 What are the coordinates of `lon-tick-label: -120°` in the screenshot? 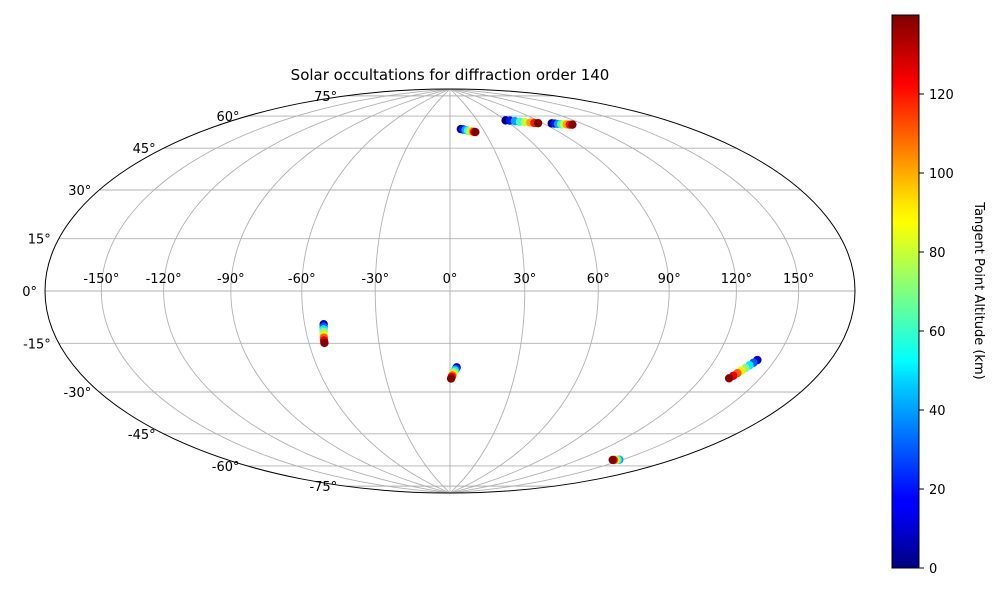 It's located at (164, 279).